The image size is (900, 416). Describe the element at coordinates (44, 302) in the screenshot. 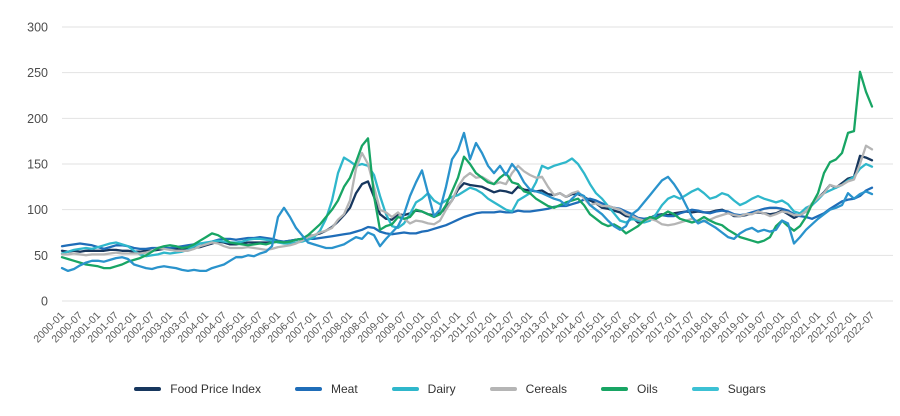

I see `y-axis-tick-label: 0` at that location.